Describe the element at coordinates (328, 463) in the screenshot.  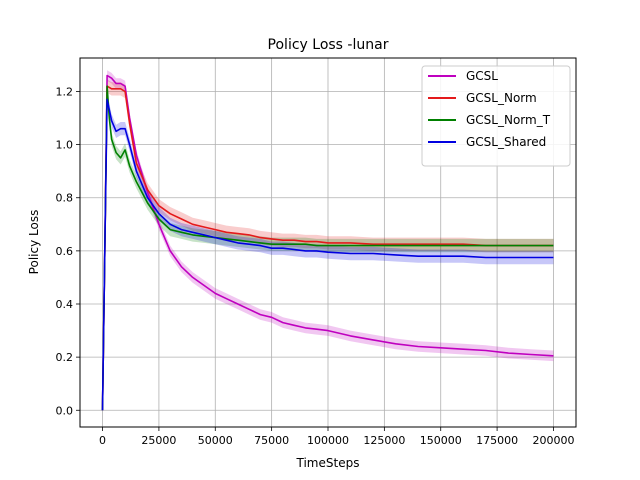
I see `x-axis-label: TimeSteps` at that location.